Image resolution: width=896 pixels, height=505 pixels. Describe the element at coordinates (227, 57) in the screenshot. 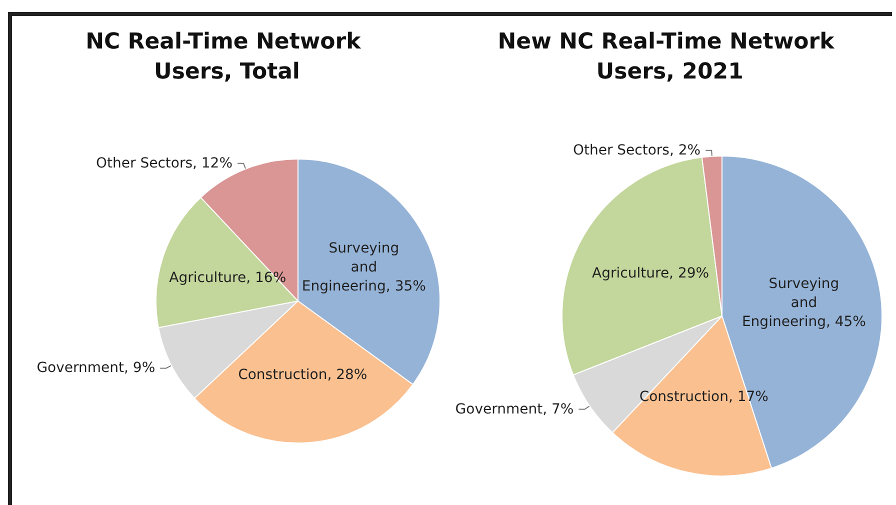

I see `chart-title: NC Real-Time Network Users, Total` at that location.